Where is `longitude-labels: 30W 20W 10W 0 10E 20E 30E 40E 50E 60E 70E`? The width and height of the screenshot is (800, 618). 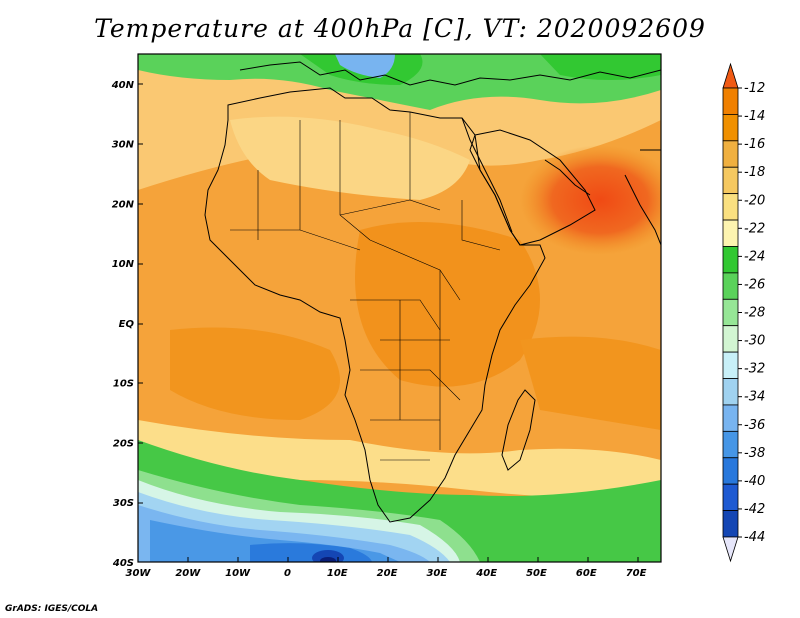
longitude-labels: 30W 20W 10W 0 10E 20E 30E 40E 50E 60E 70E is located at coordinates (386, 573).